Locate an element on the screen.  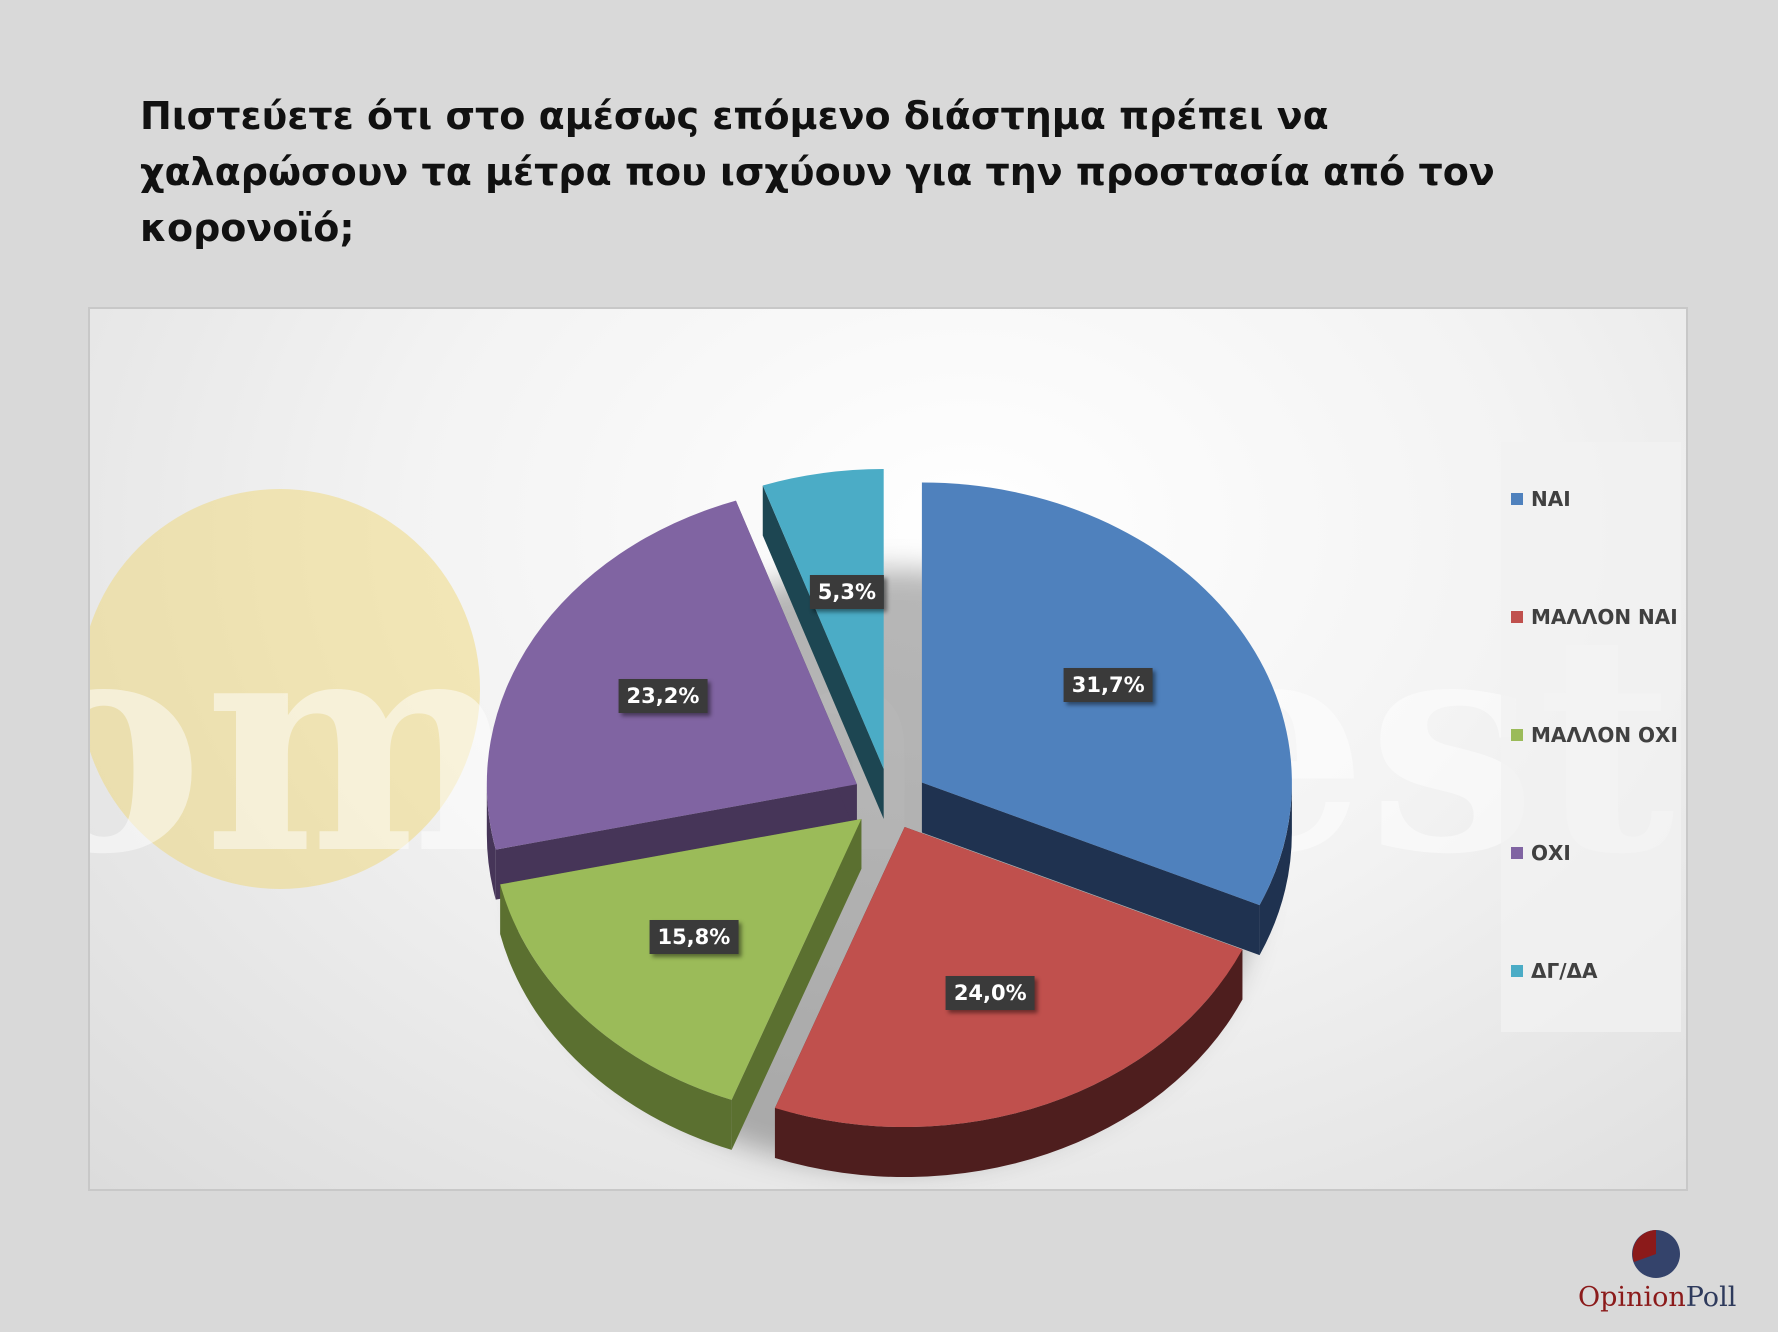
legend-label: ΜΑΛΛΟΝ ΝΑΙ is located at coordinates (1604, 617).